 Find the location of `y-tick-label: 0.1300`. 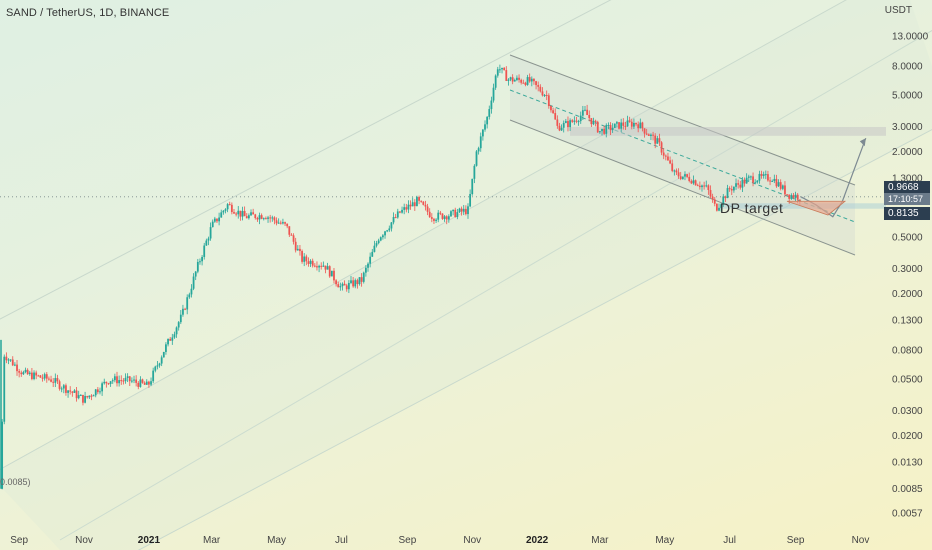

y-tick-label: 0.1300 is located at coordinates (907, 321).